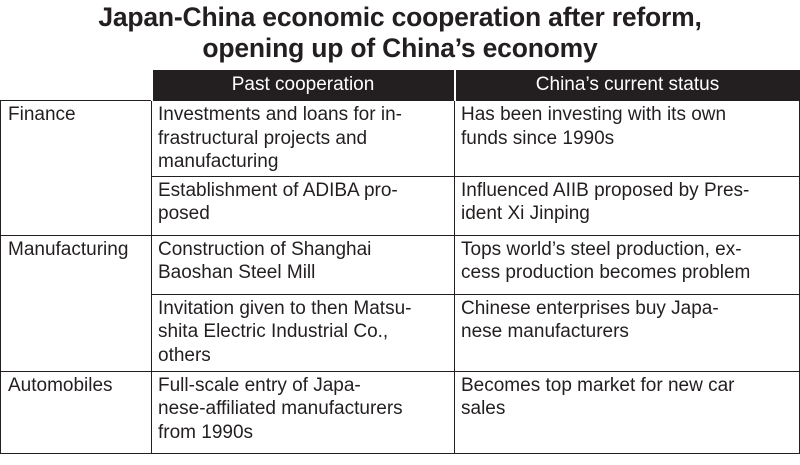  I want to click on cell-line: Establishment of ADIBA pro-, so click(278, 190).